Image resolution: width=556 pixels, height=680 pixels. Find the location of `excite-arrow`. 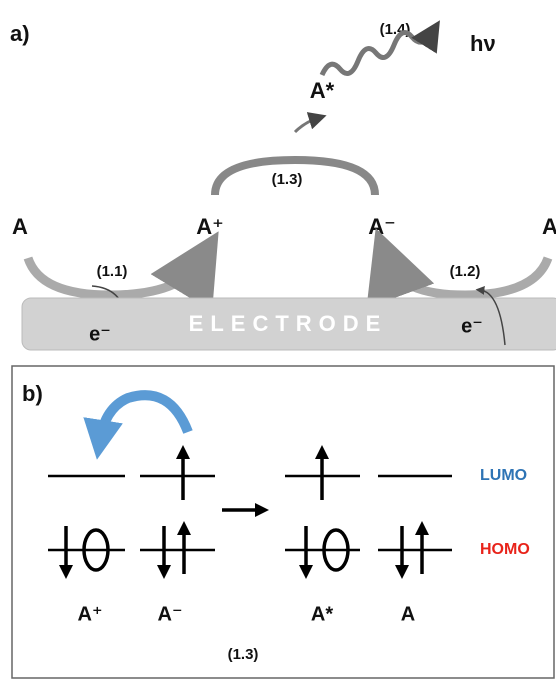

excite-arrow is located at coordinates (310, 123).